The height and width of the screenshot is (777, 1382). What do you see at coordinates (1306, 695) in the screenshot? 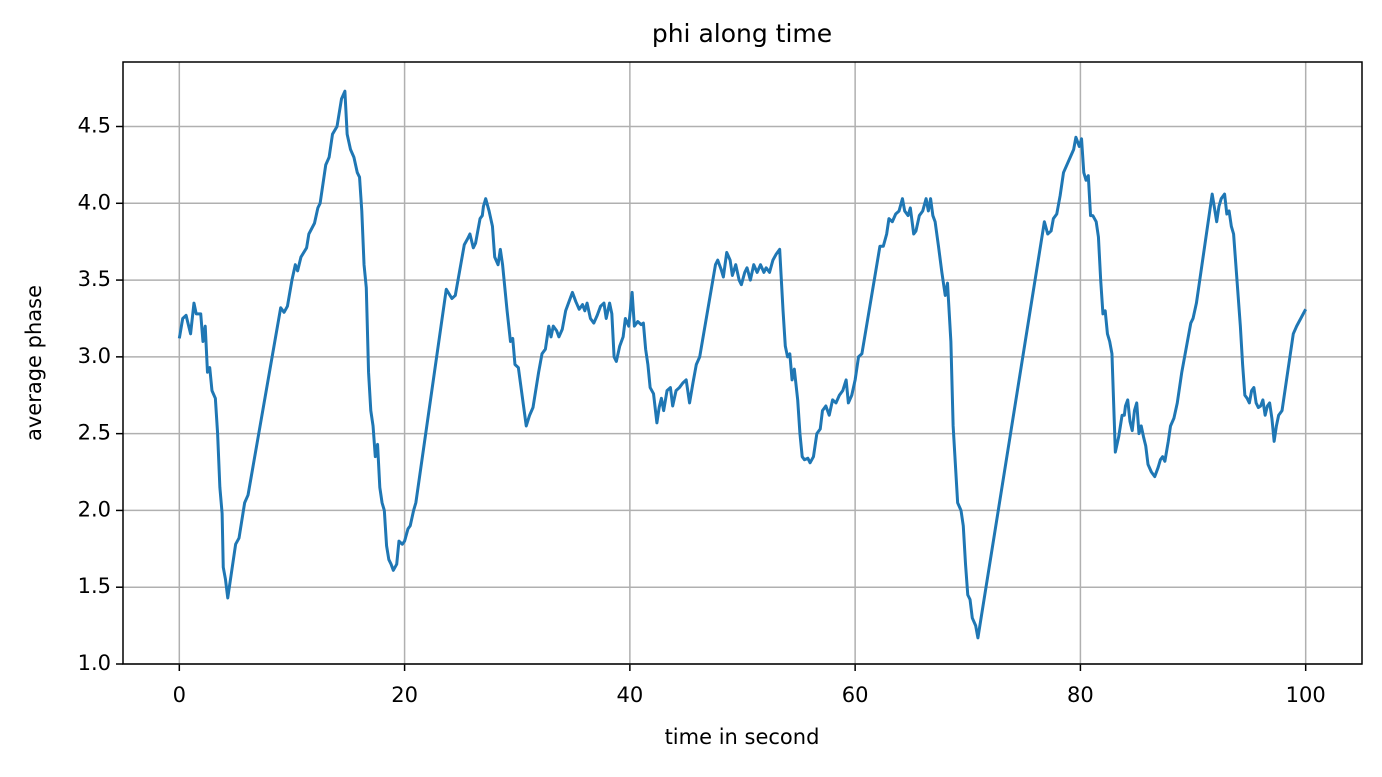
I see `x-tick-label: 100` at bounding box center [1306, 695].